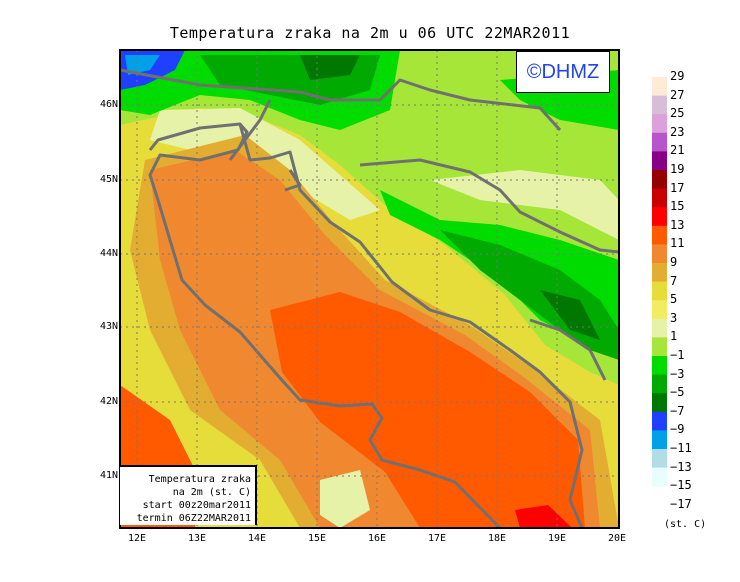  I want to click on legend-unit: (st. C), so click(685, 524).